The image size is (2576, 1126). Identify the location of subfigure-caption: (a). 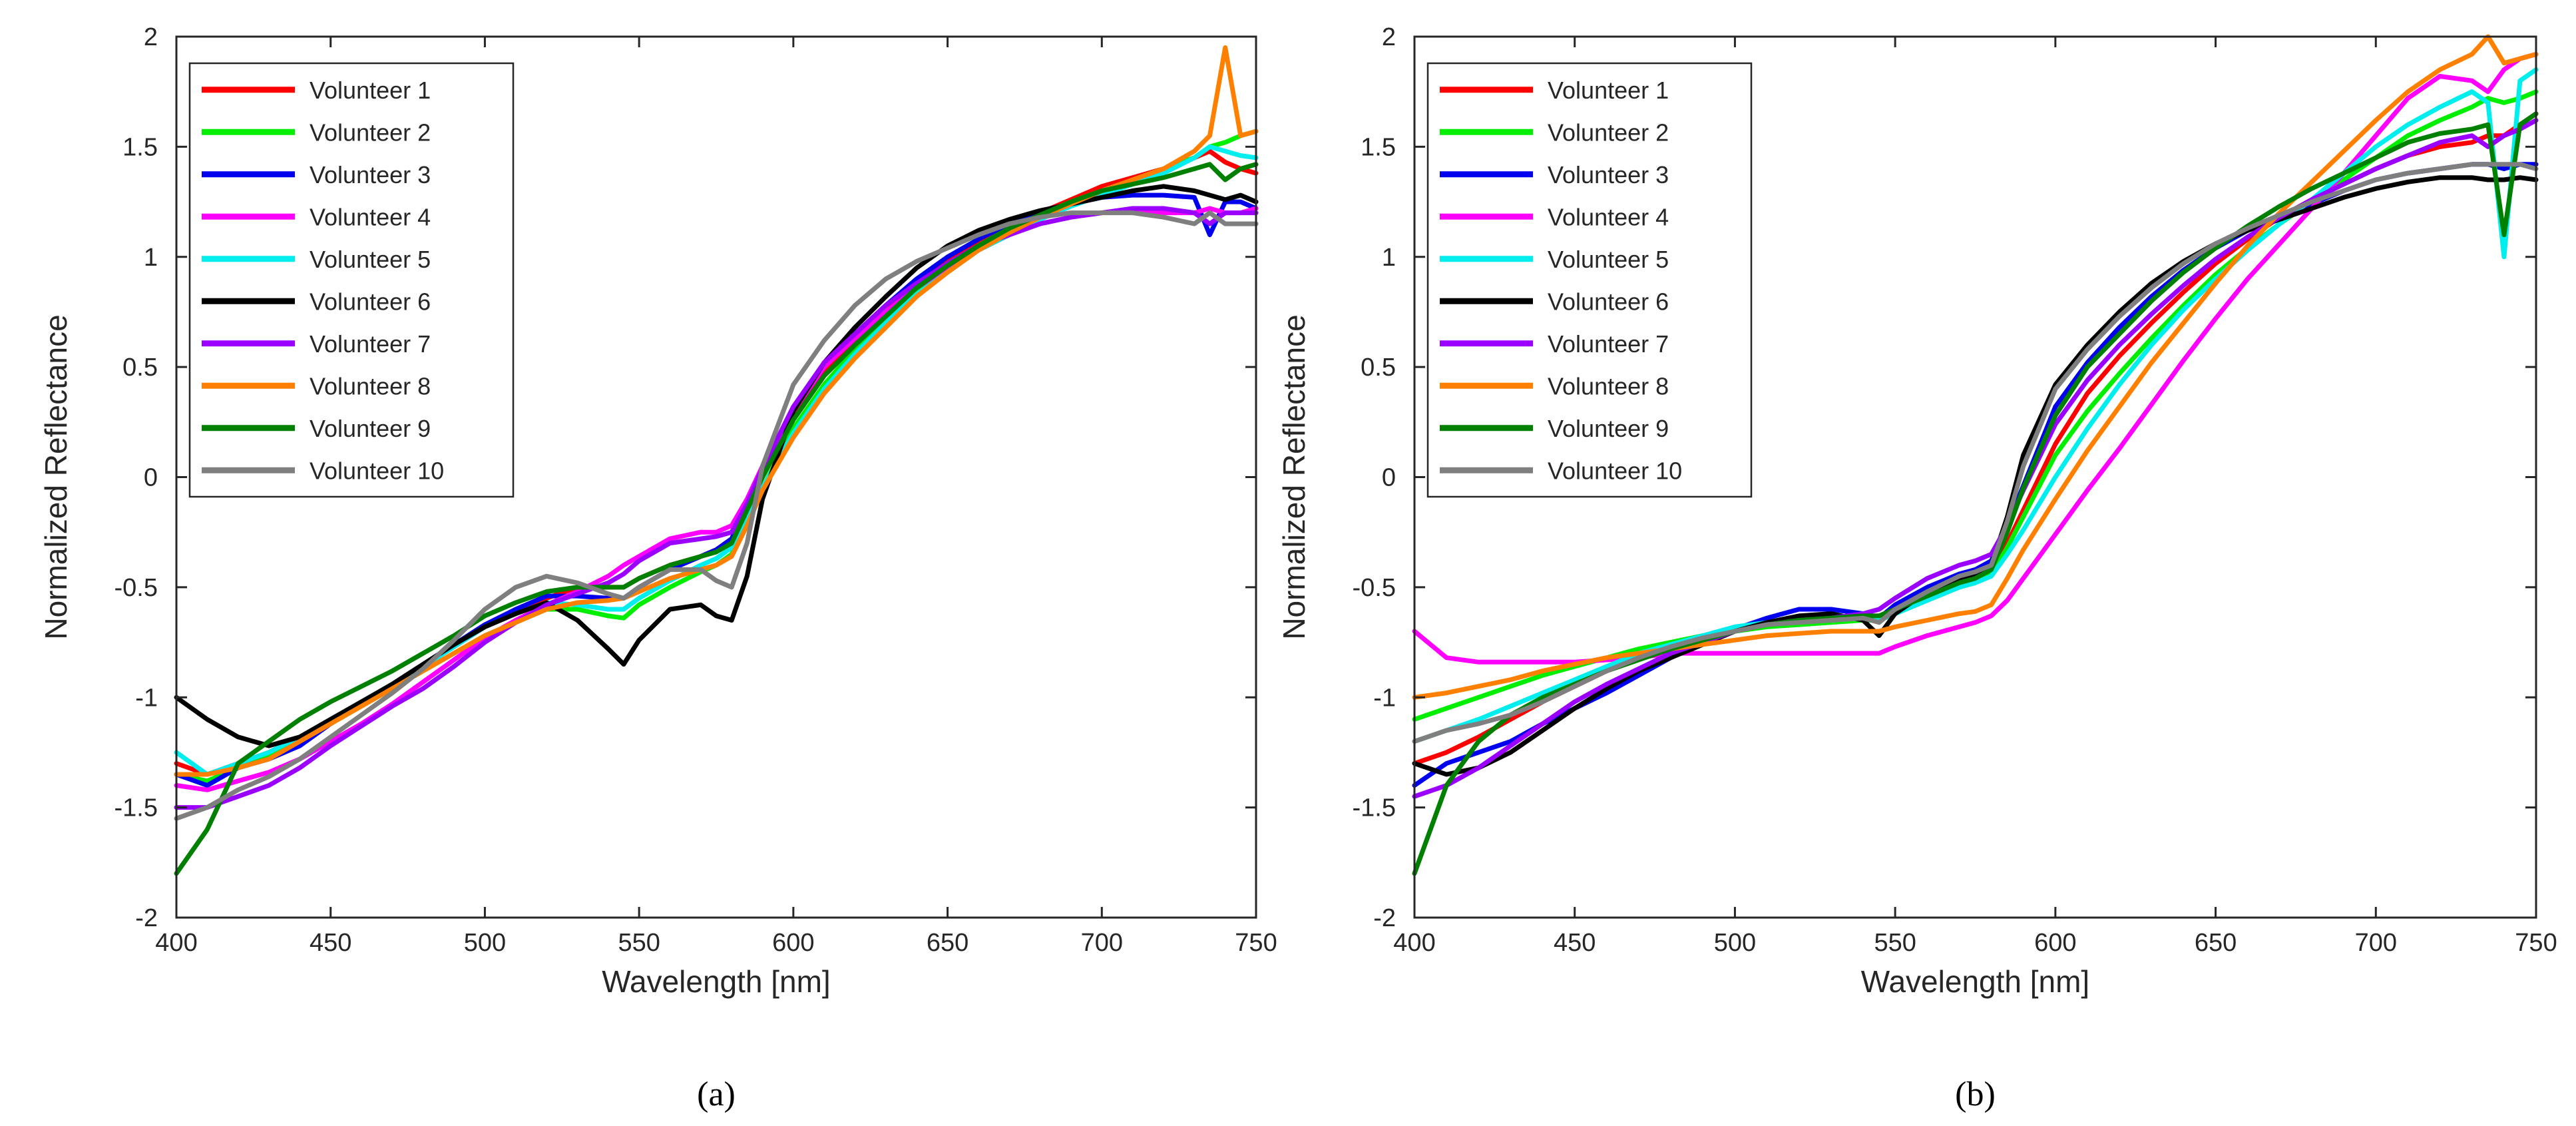
(716, 1094).